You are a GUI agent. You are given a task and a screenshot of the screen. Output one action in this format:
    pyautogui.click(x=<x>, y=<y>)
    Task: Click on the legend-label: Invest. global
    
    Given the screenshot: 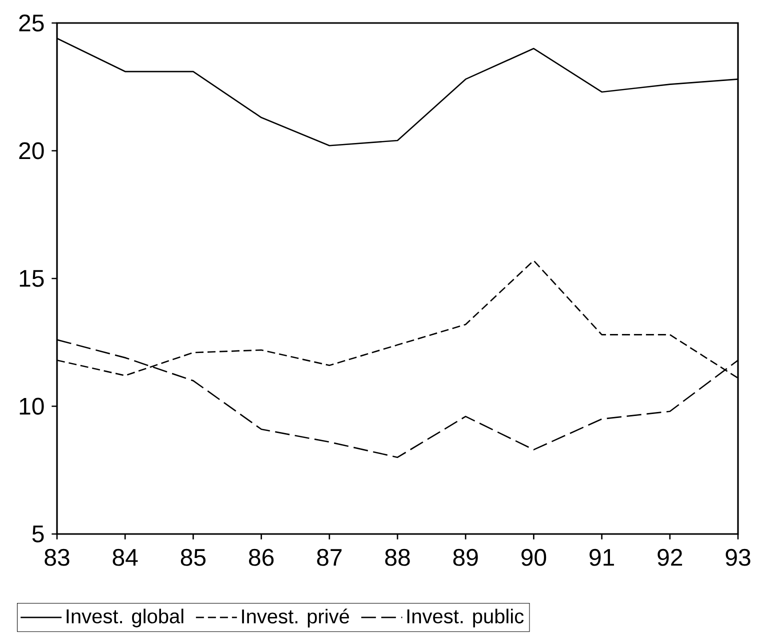 What is the action you would take?
    pyautogui.click(x=125, y=618)
    